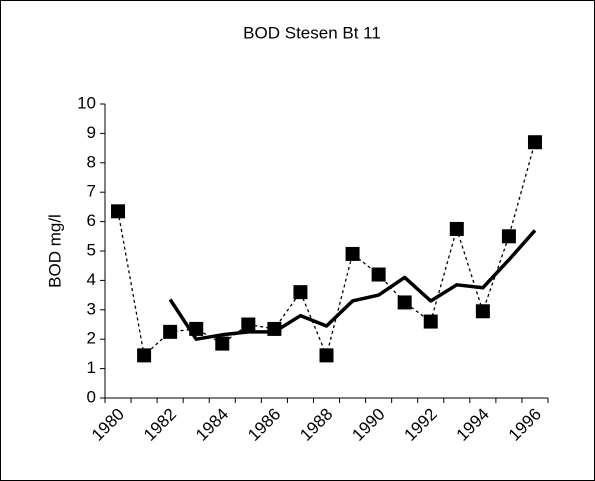 This screenshot has width=595, height=481. Describe the element at coordinates (91, 367) in the screenshot. I see `y-tick-label: 1` at that location.